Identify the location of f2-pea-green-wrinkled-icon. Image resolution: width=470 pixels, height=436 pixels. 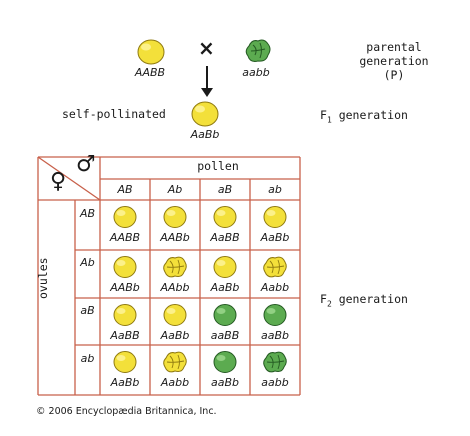
(275, 362).